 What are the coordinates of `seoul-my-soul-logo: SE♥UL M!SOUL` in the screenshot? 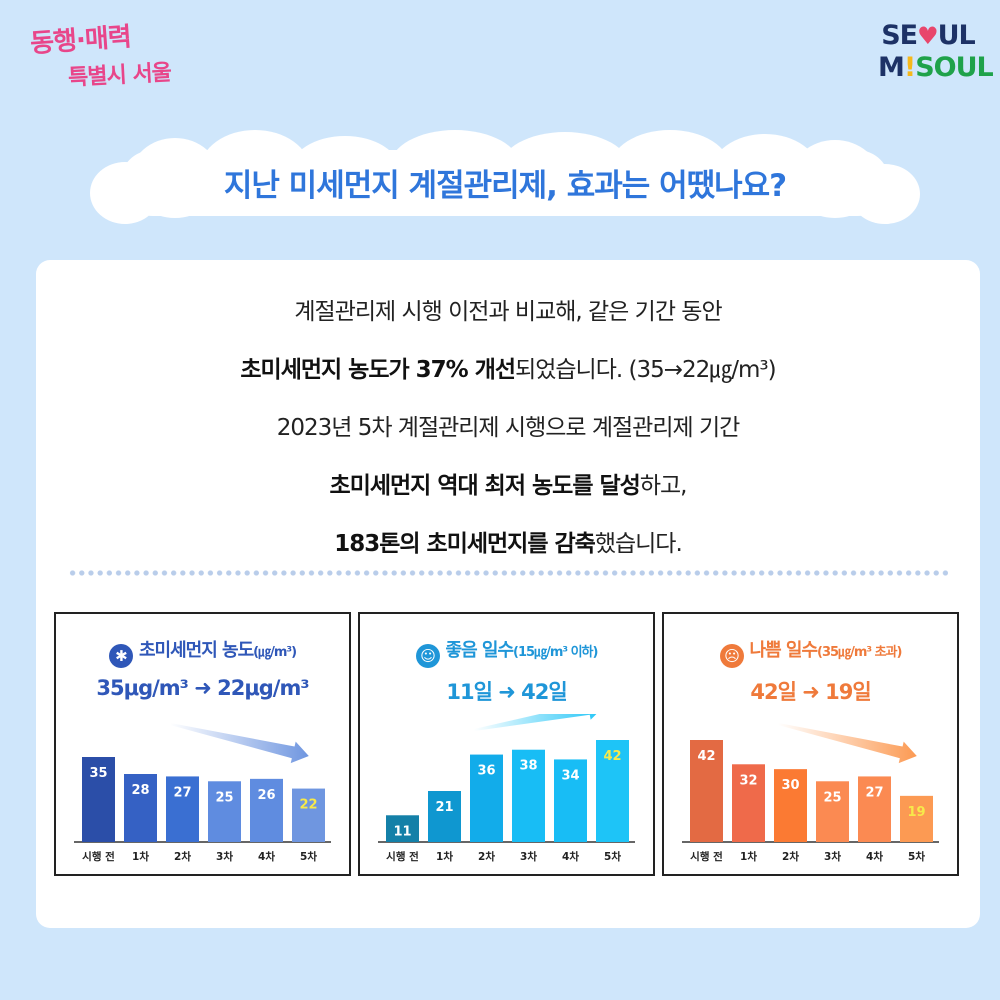 It's located at (936, 51).